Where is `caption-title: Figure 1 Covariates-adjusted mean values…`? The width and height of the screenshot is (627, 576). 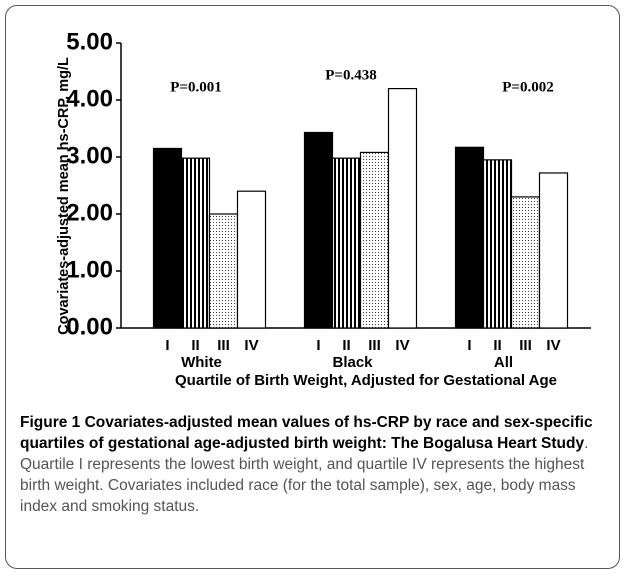
caption-title: Figure 1 Covariates-adjusted mean values… is located at coordinates (306, 433).